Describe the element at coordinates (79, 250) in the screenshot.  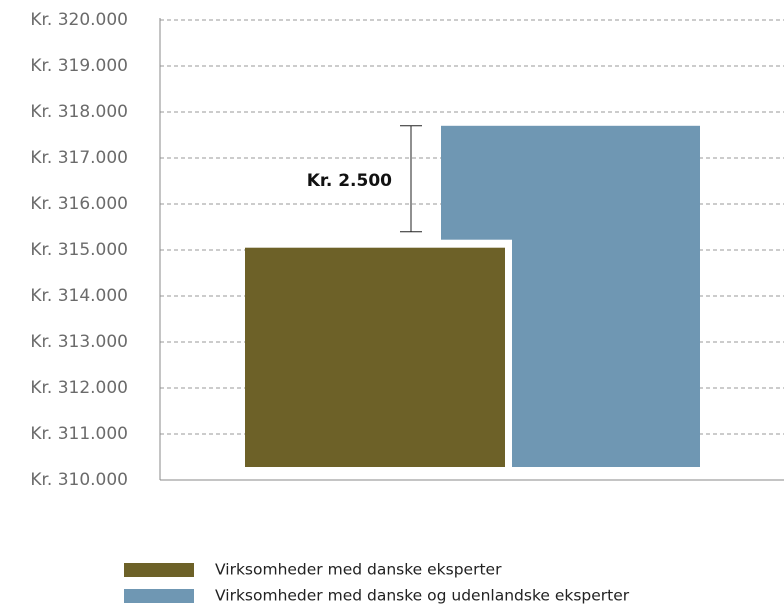
I see `y-tick-label: Kr. 315.000` at that location.